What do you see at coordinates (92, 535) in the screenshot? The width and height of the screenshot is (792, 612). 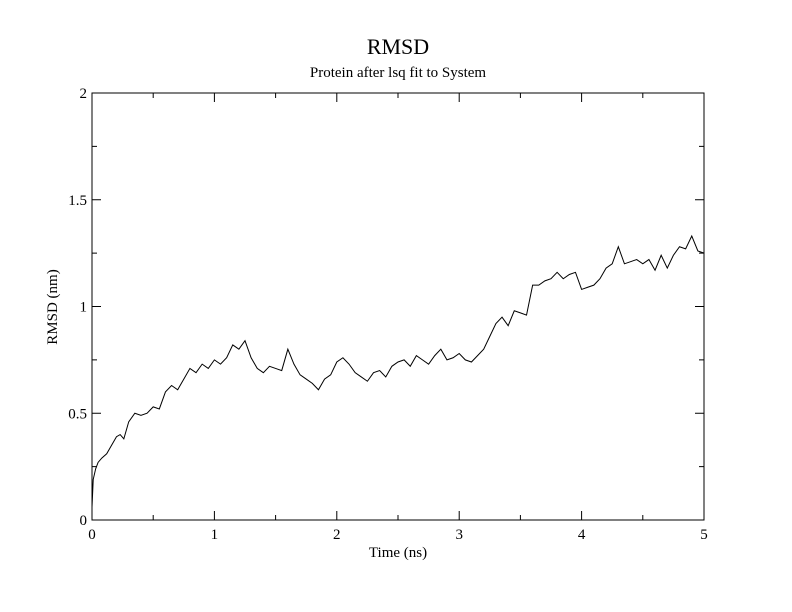 I see `x-tick-label: 0` at bounding box center [92, 535].